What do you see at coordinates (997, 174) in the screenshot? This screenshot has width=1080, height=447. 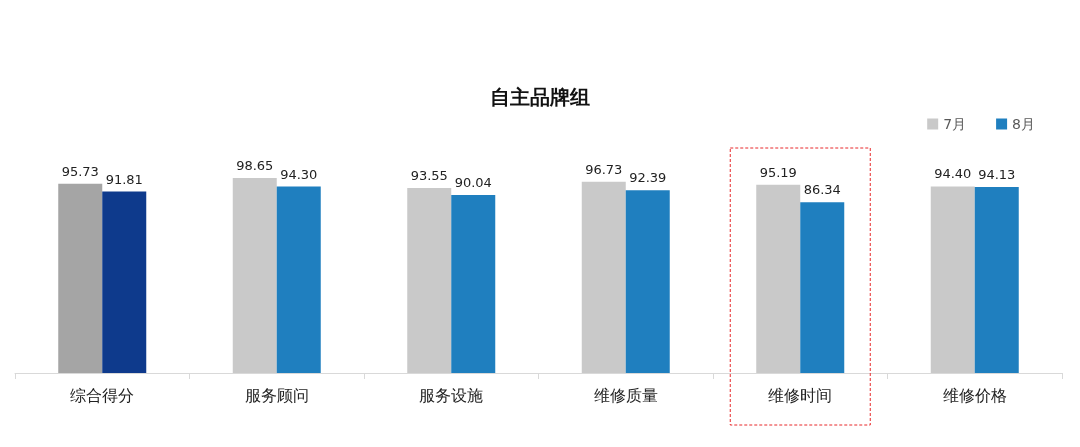 I see `data-label: 94.13` at bounding box center [997, 174].